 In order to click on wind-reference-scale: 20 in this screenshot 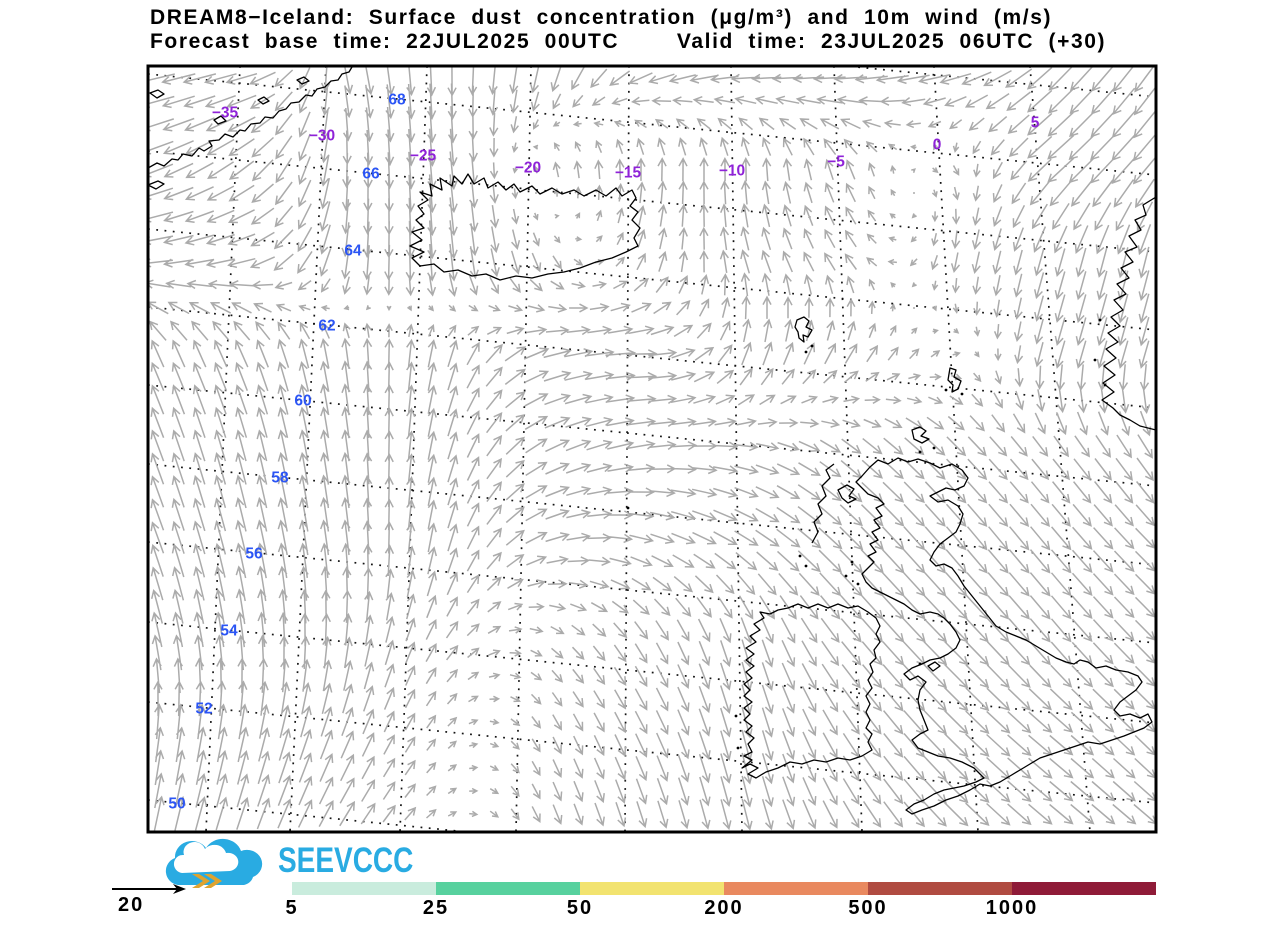, I will do `click(160, 899)`.